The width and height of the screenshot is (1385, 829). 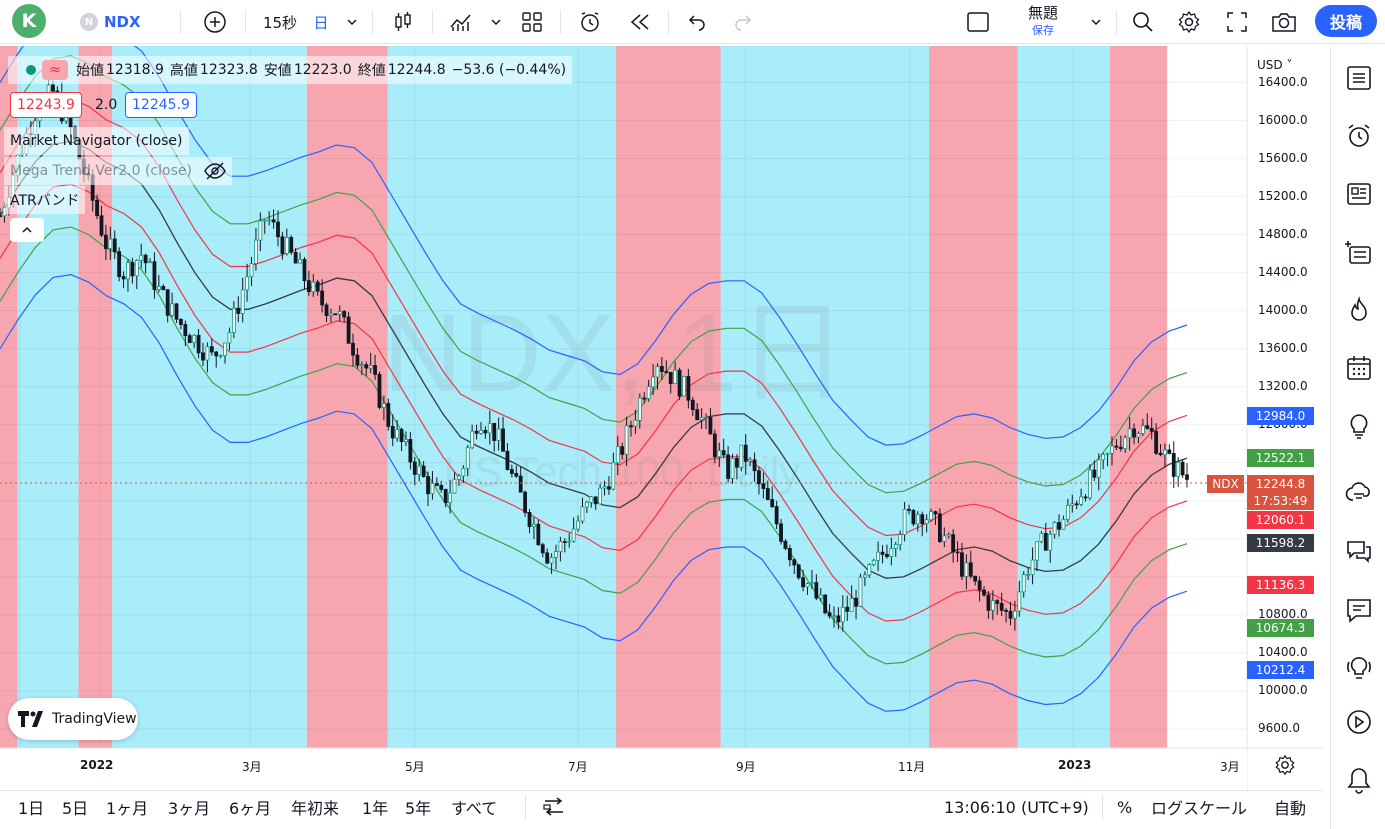 I want to click on price-tick-label: 14800.0, so click(x=1283, y=233).